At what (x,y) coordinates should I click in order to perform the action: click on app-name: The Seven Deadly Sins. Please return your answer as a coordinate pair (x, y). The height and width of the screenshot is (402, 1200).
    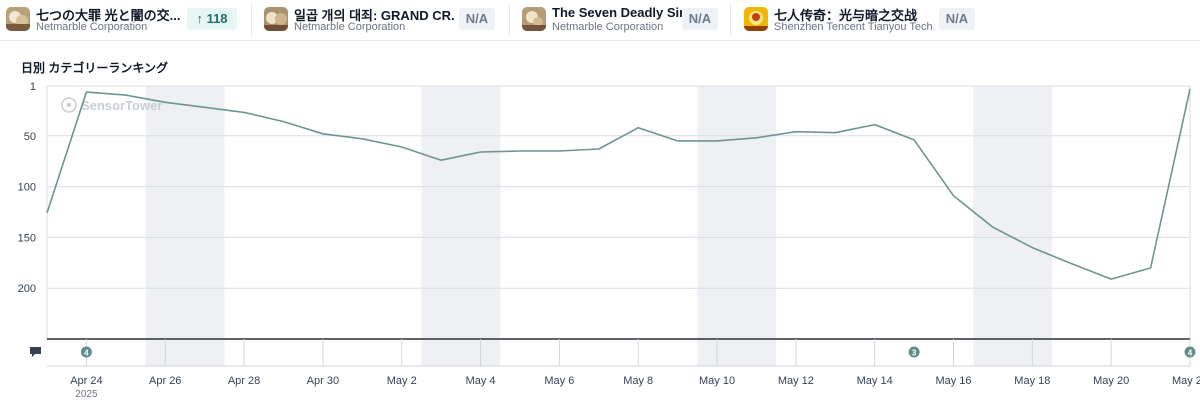
    Looking at the image, I should click on (623, 12).